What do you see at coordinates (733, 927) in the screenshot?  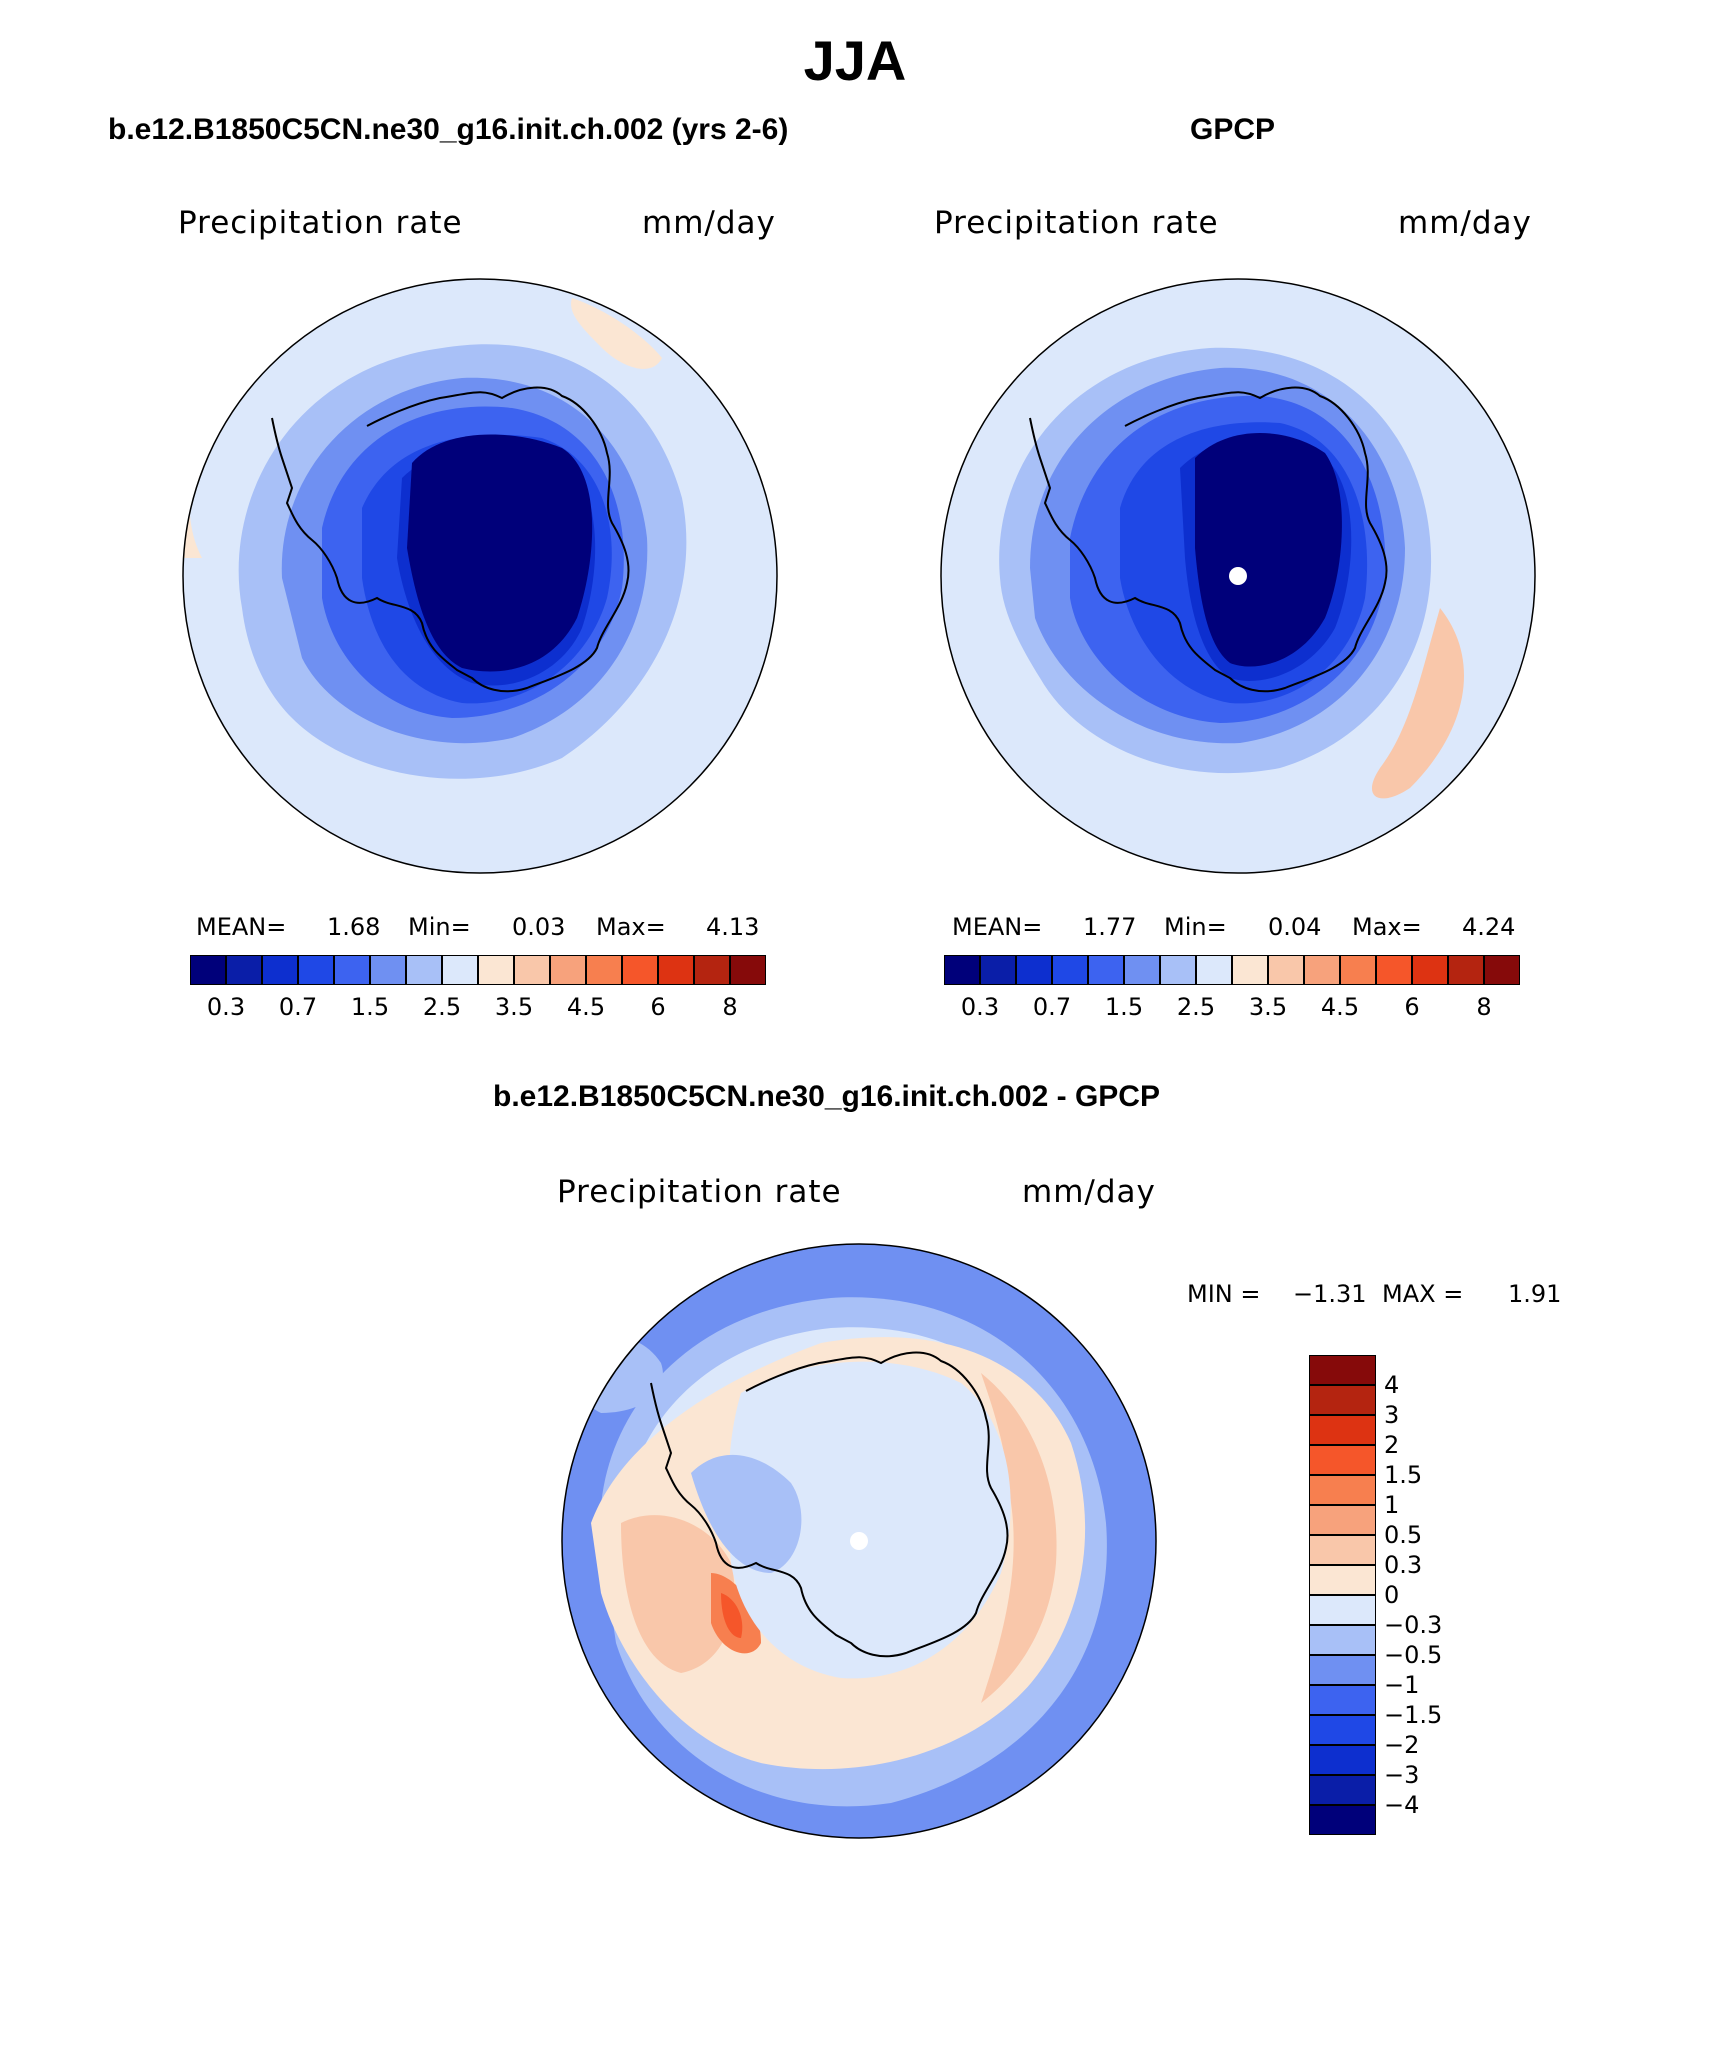 I see `model-max-value: 4.13` at bounding box center [733, 927].